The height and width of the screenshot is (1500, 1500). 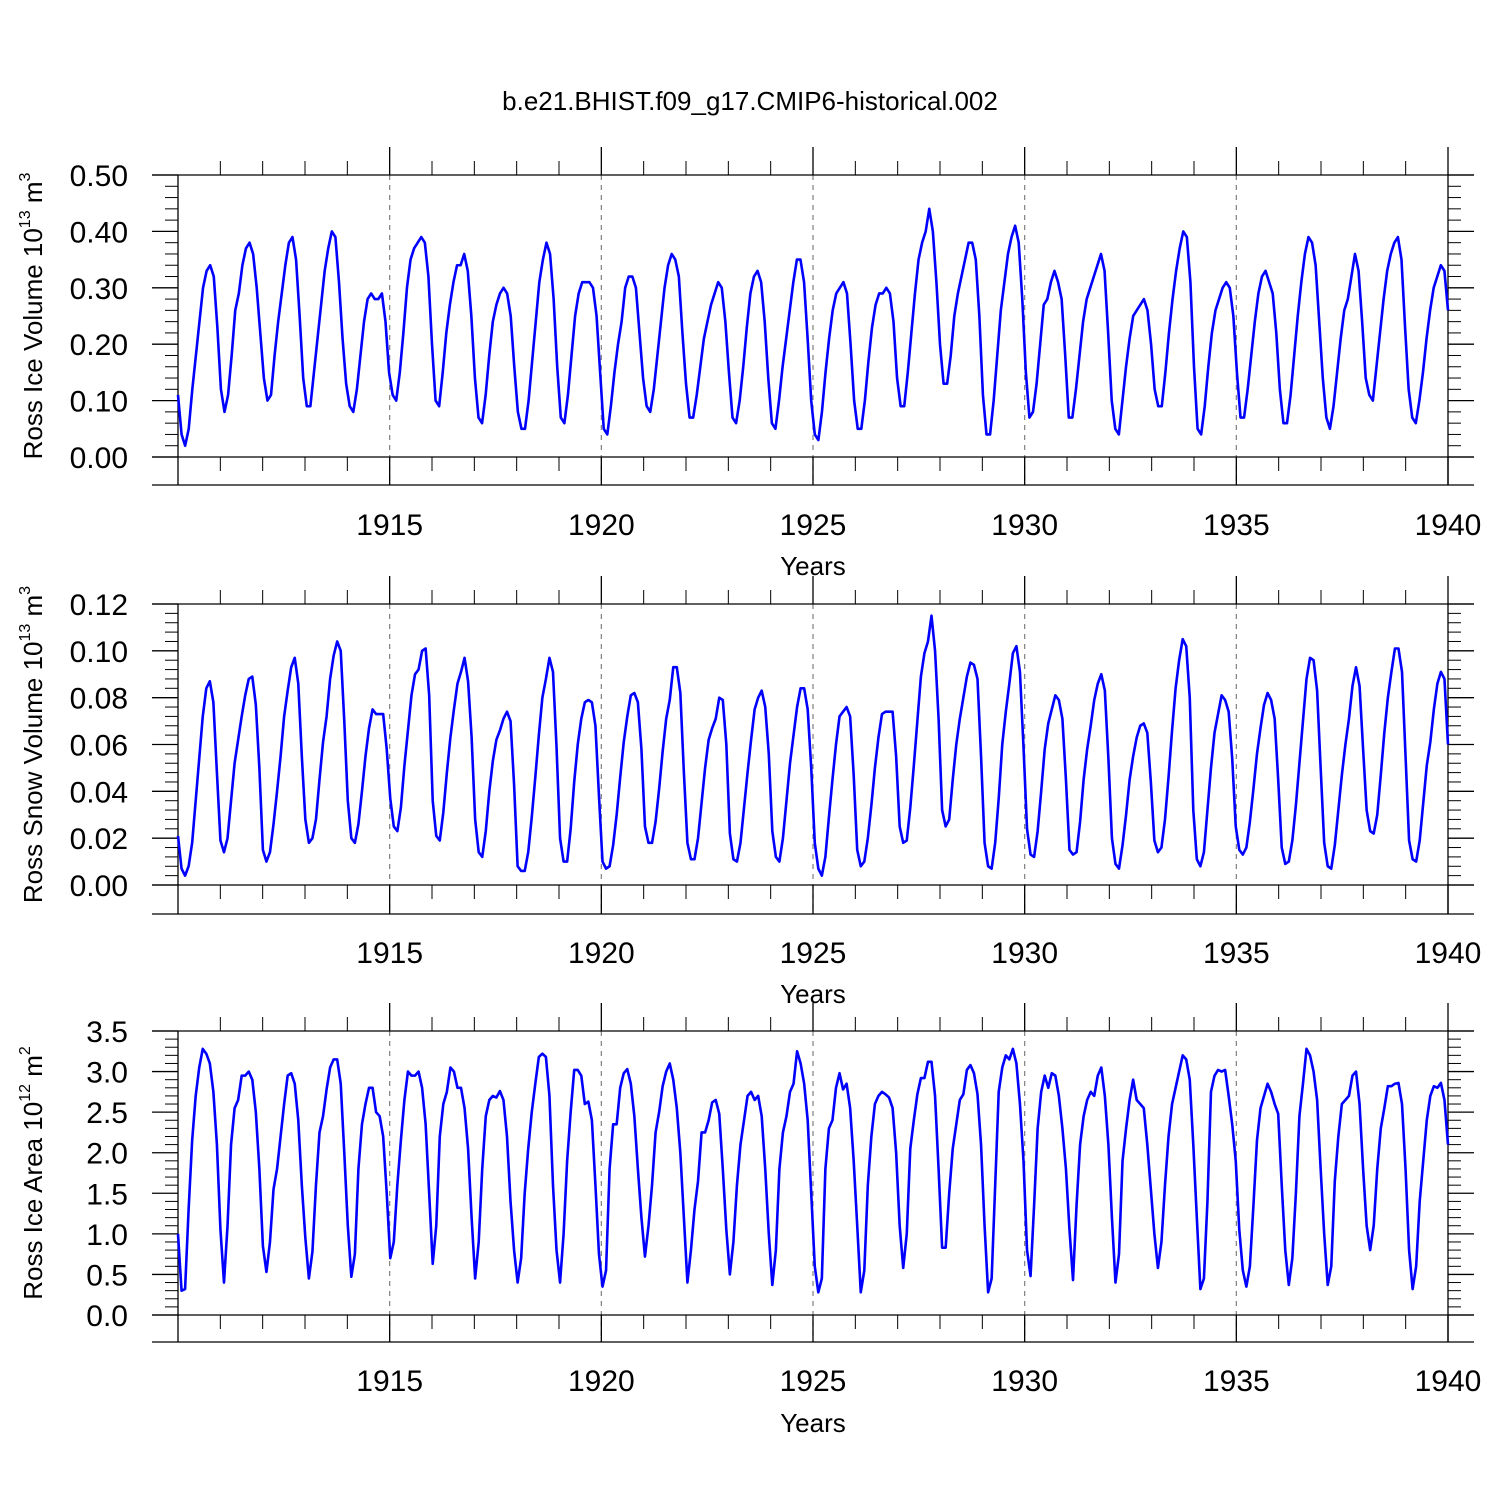 I want to click on y-tick-label: 0.50, so click(x=99, y=176).